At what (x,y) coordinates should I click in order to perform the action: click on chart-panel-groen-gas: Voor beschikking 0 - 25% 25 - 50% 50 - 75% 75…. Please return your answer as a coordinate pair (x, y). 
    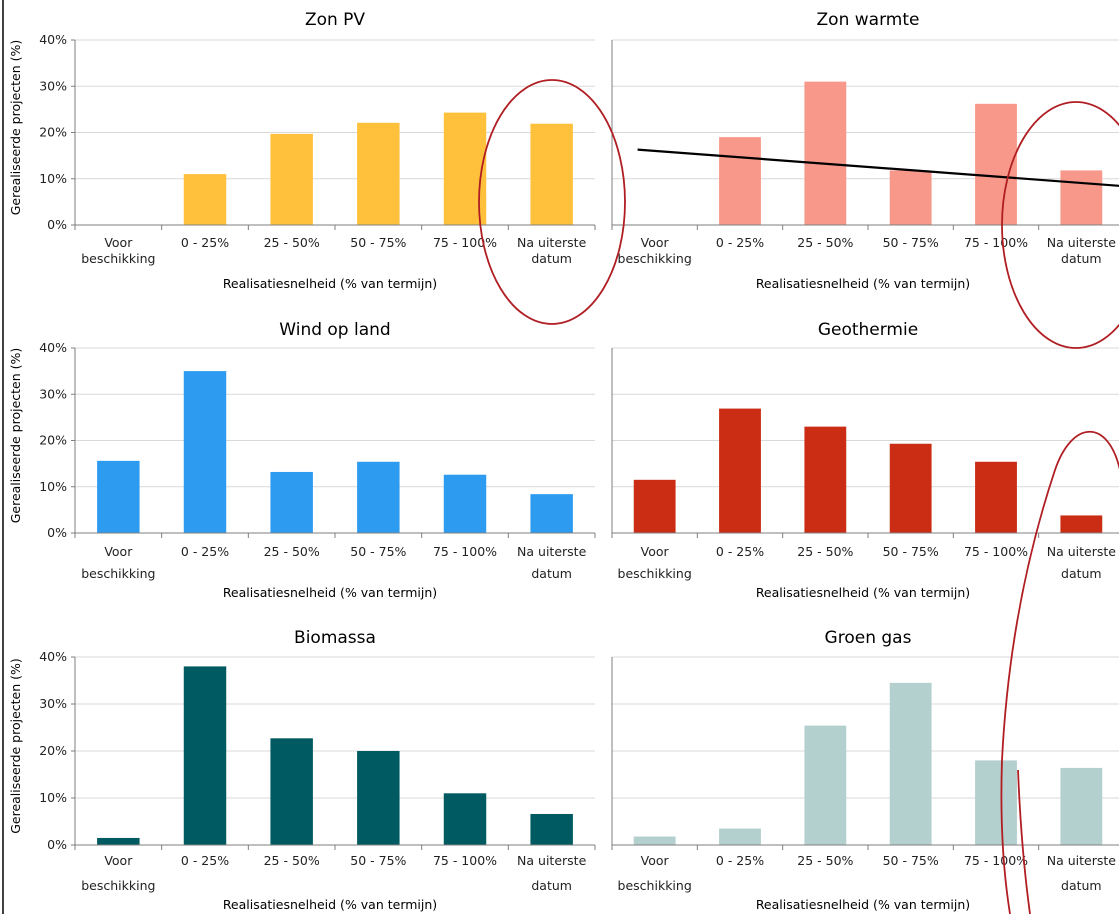
    Looking at the image, I should click on (865, 770).